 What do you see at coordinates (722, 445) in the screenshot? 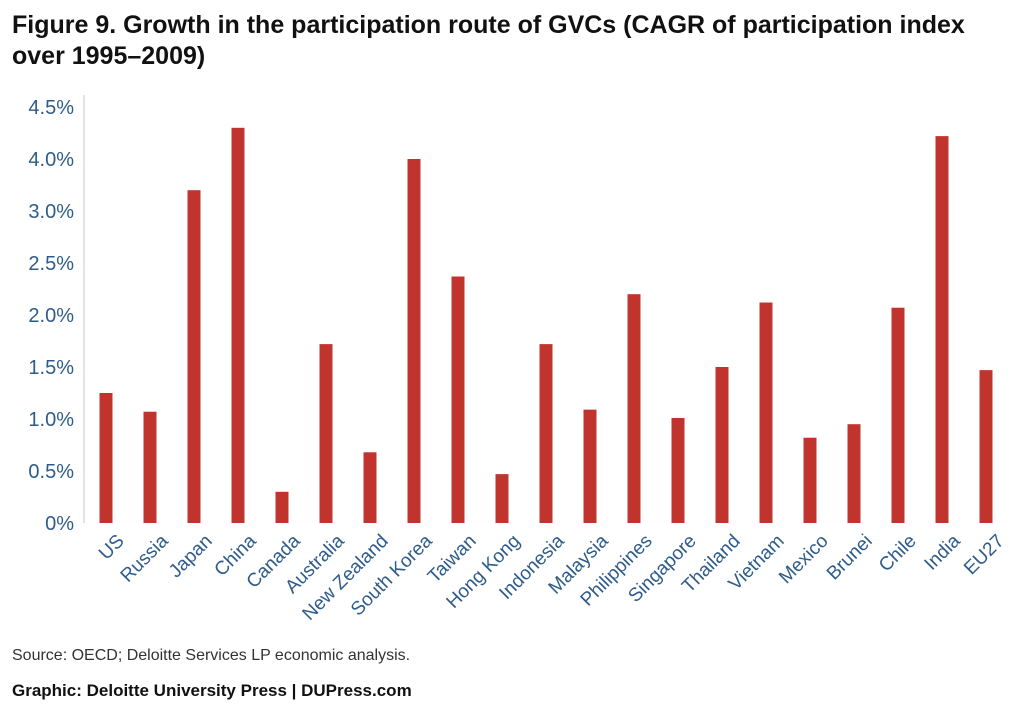
I see `bar-thailand` at bounding box center [722, 445].